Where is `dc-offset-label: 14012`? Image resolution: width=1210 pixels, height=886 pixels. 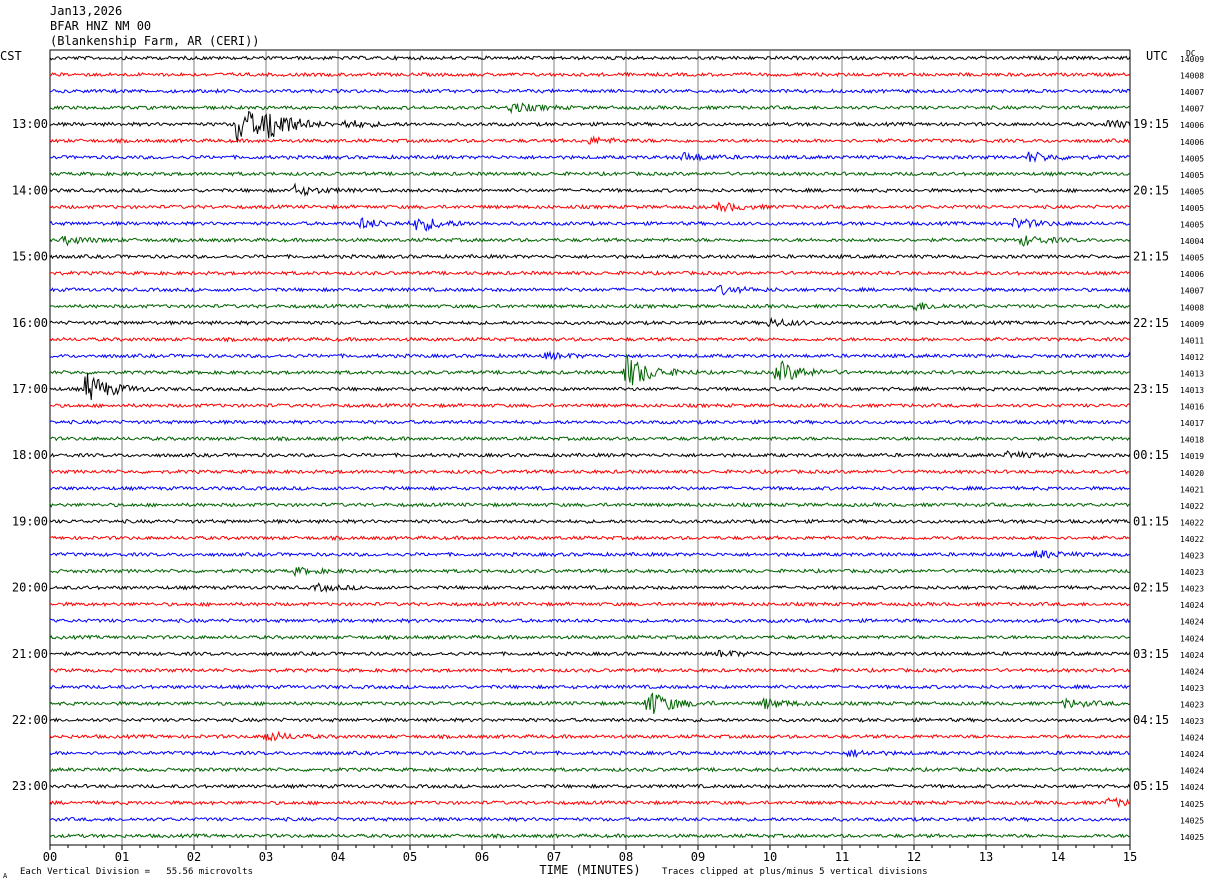 dc-offset-label: 14012 is located at coordinates (1192, 357).